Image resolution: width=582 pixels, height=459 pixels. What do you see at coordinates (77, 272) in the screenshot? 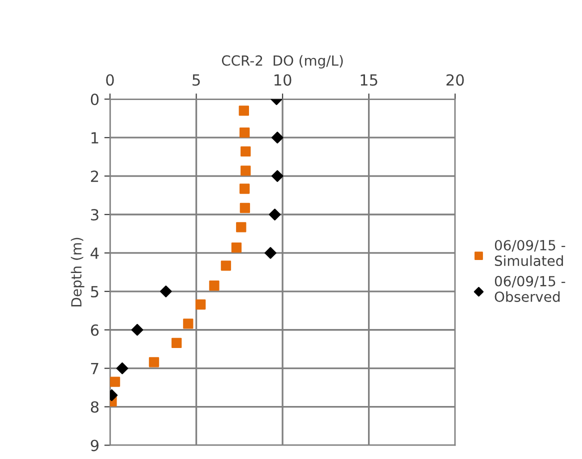
I see `y-axis-title: Depth (m)` at bounding box center [77, 272].